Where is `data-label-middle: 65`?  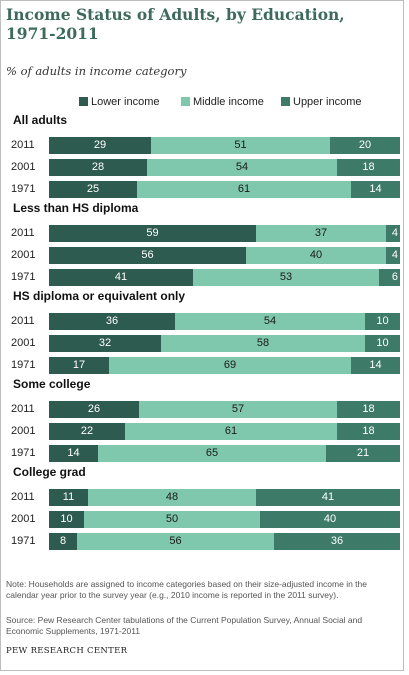
data-label-middle: 65 is located at coordinates (212, 453).